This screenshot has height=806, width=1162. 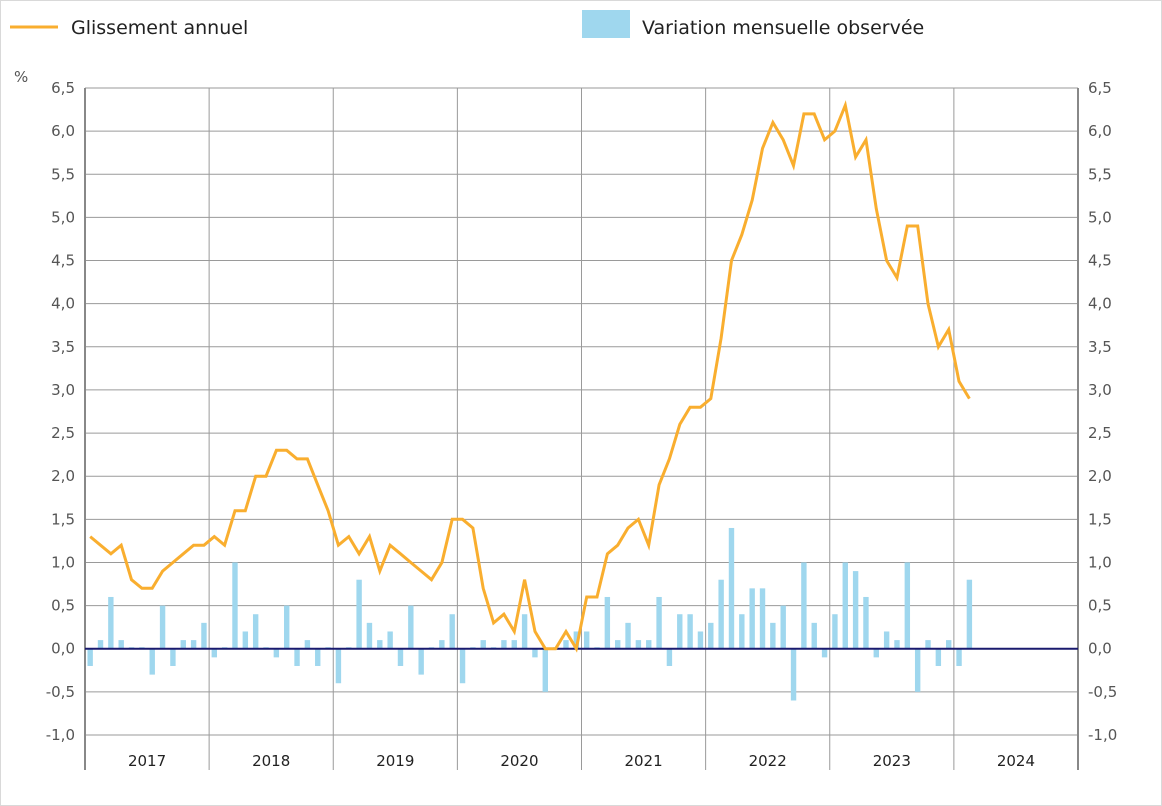 I want to click on y-tick-label-left: 6,5, so click(x=63, y=88).